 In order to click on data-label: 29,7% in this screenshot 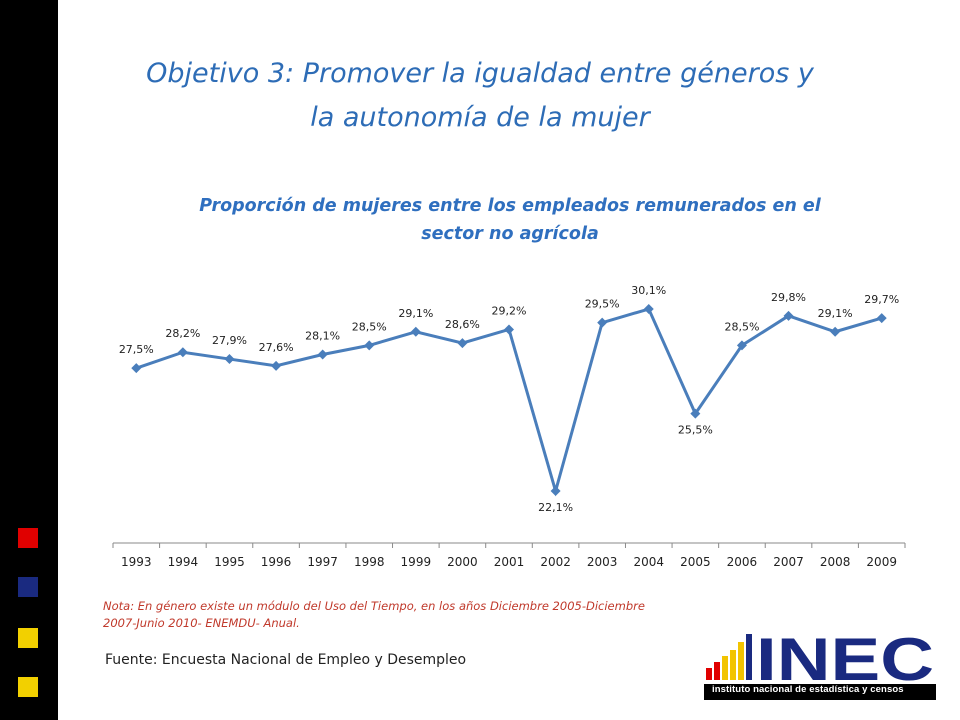, I will do `click(881, 299)`.